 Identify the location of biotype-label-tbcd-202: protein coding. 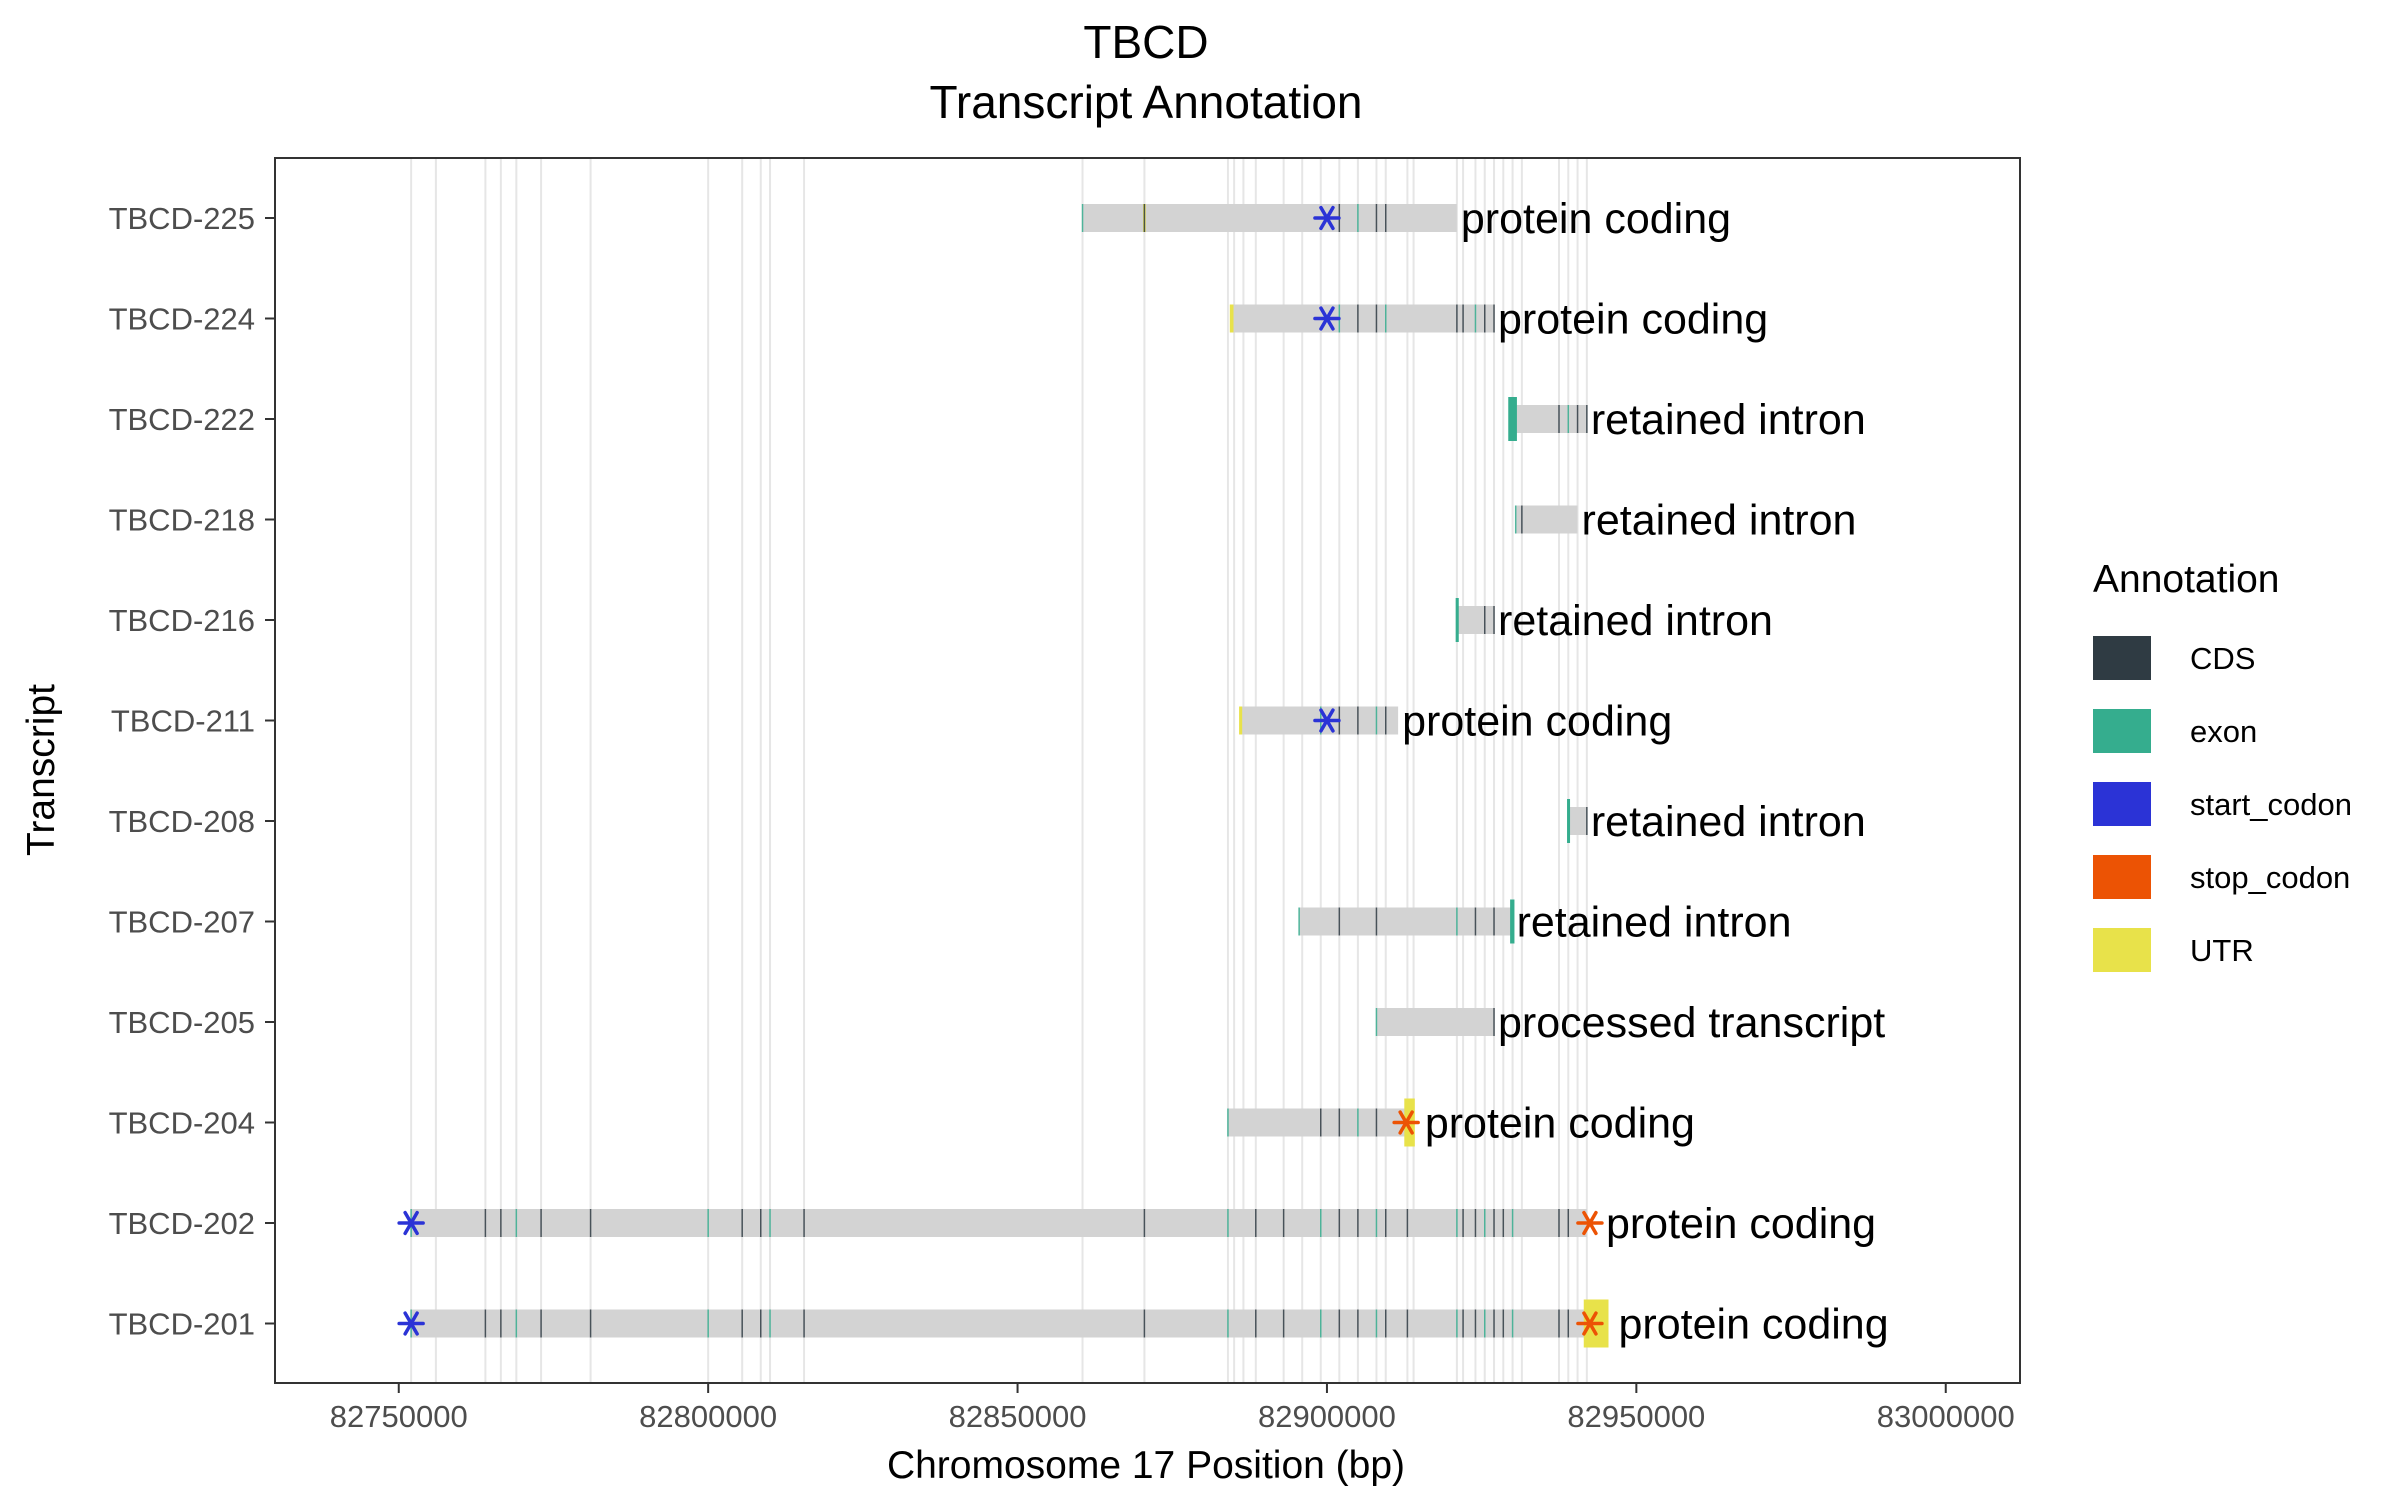
(1741, 1224).